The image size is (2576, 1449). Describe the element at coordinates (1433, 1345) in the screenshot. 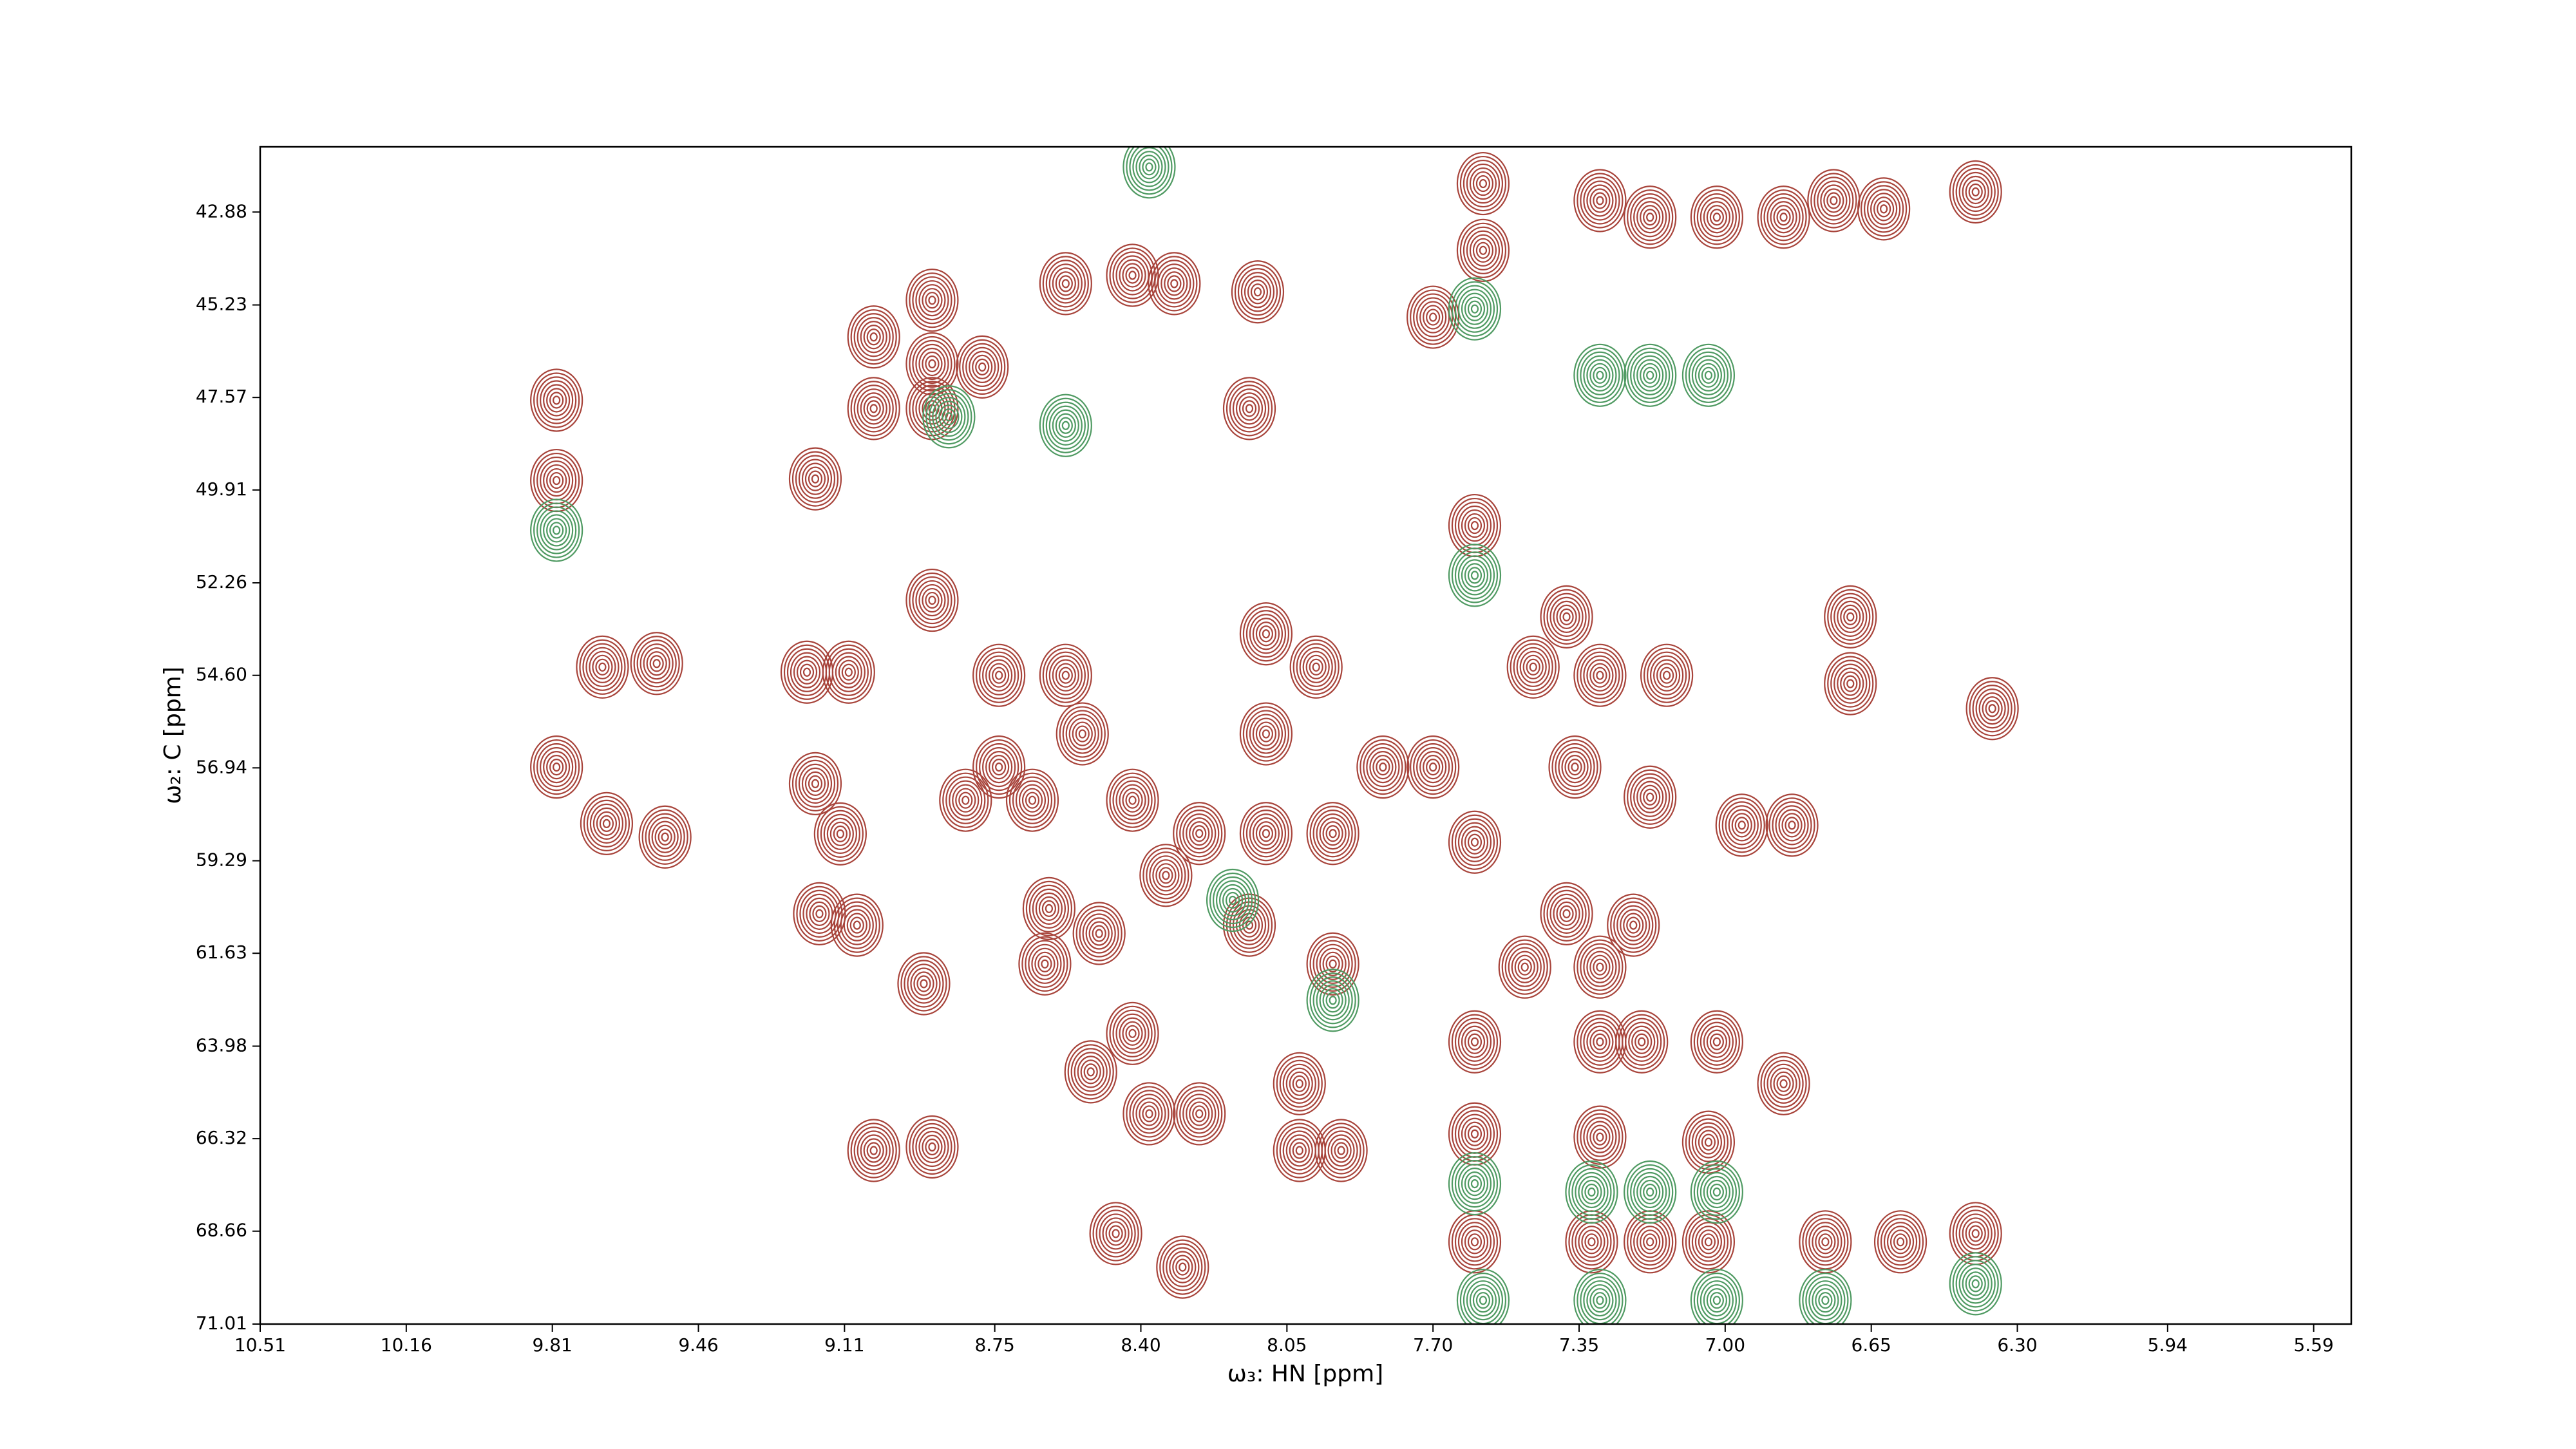

I see `x-tick-label: 7.70` at that location.